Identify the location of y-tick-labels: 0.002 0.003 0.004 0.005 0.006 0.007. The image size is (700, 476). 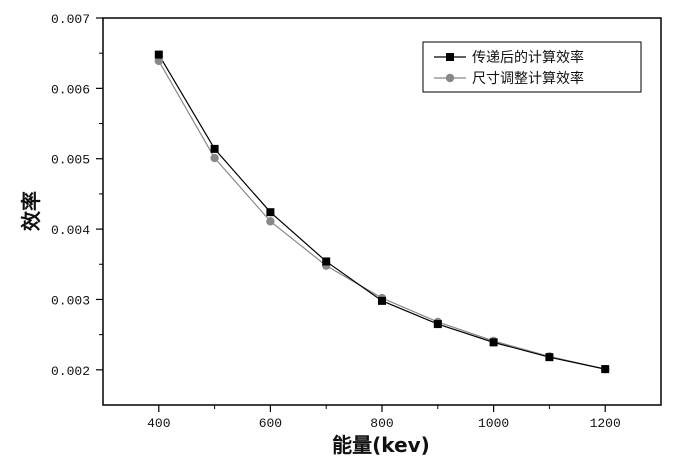
(70, 195).